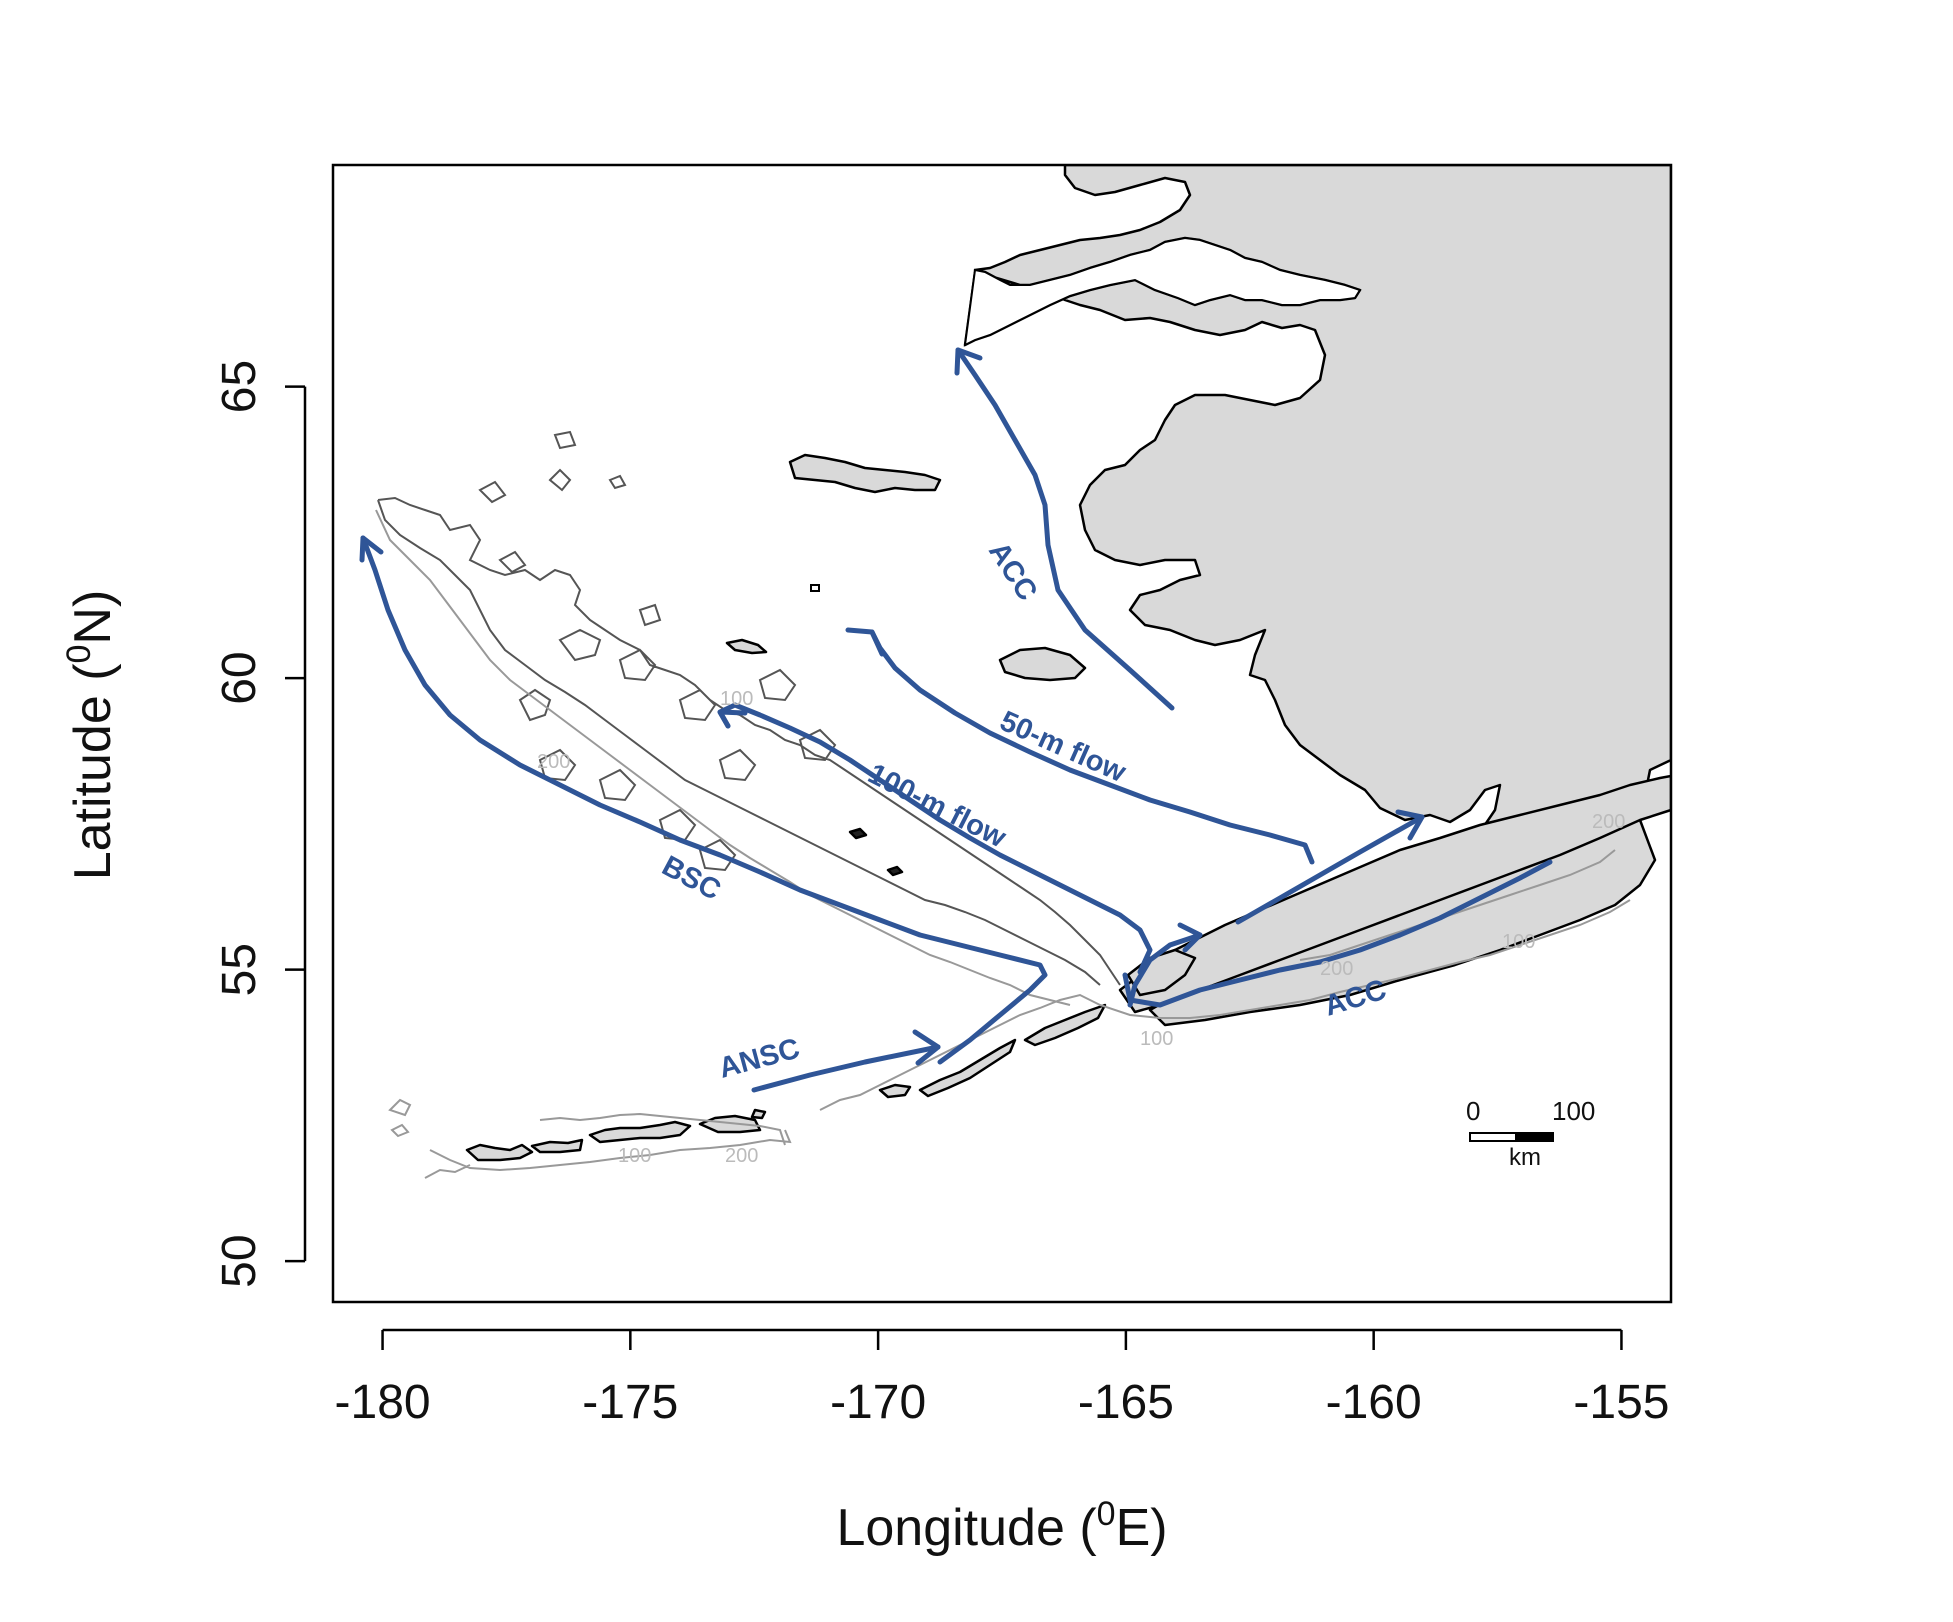  I want to click on x-tick-label: -170, so click(878, 1402).